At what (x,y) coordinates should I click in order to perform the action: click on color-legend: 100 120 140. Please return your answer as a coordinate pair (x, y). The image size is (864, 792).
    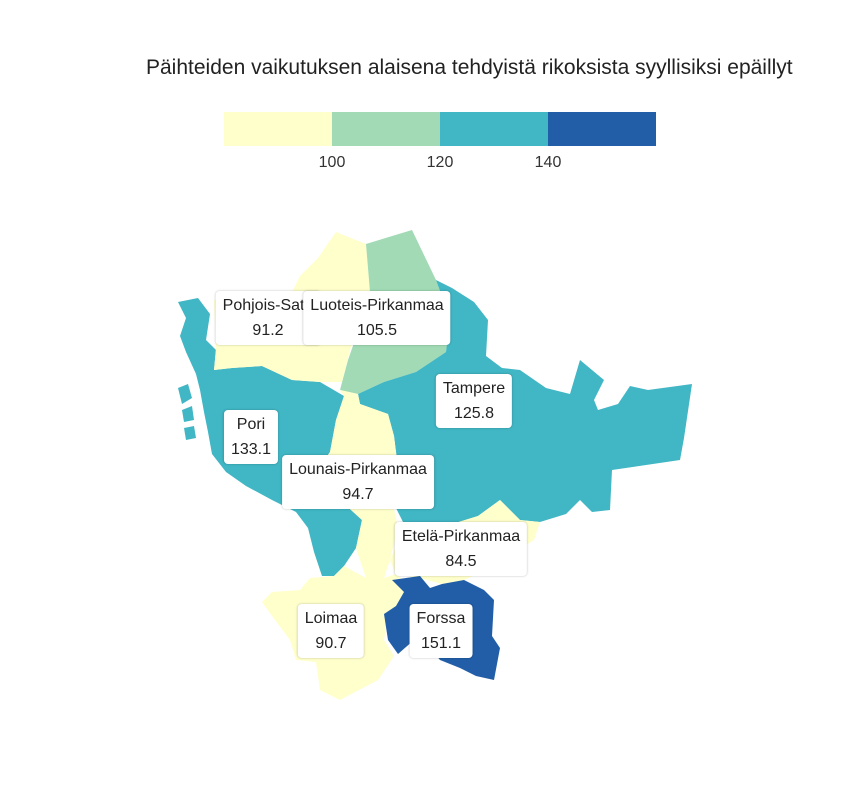
    Looking at the image, I should click on (440, 141).